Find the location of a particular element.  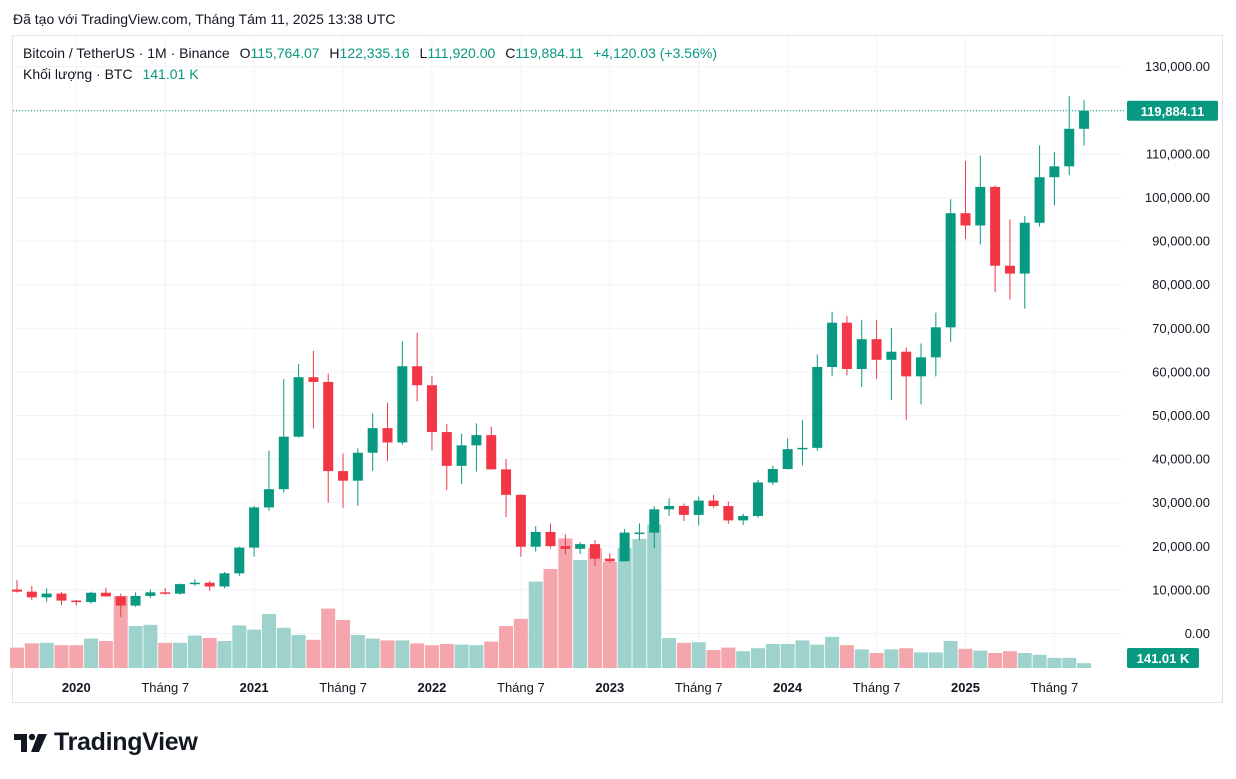

volume-legend: Khối lượng · BTC 141.01 K is located at coordinates (111, 74).